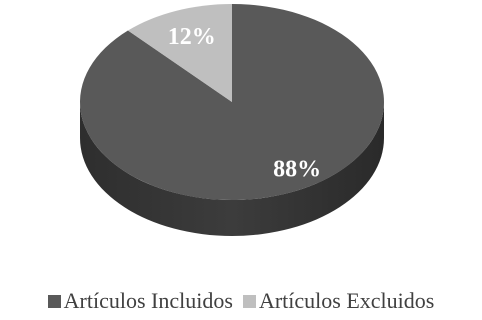  I want to click on data-label-0: 88%, so click(297, 170).